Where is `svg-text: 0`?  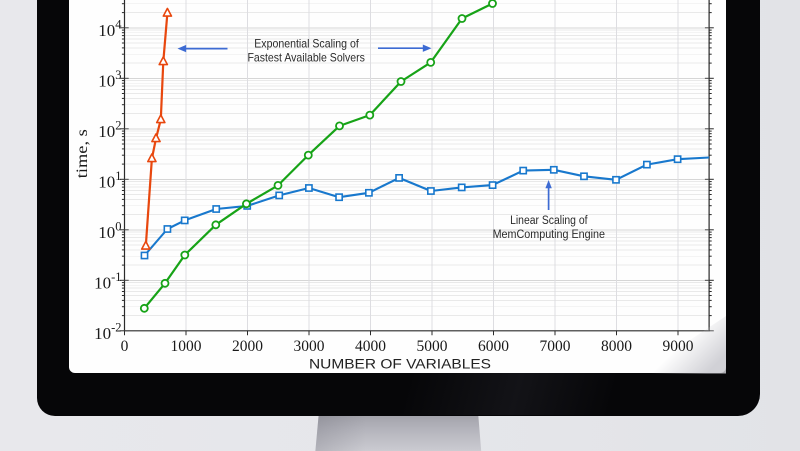
svg-text: 0 is located at coordinates (125, 346).